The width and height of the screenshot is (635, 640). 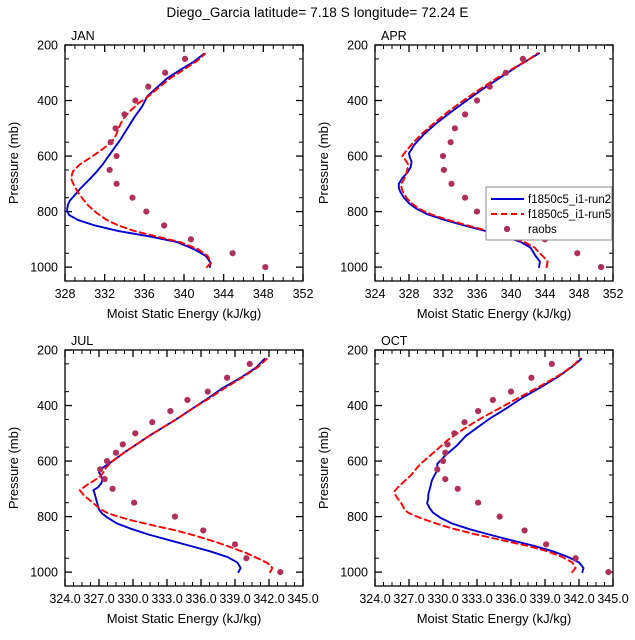 I want to click on panel-label: JUL, so click(x=82, y=341).